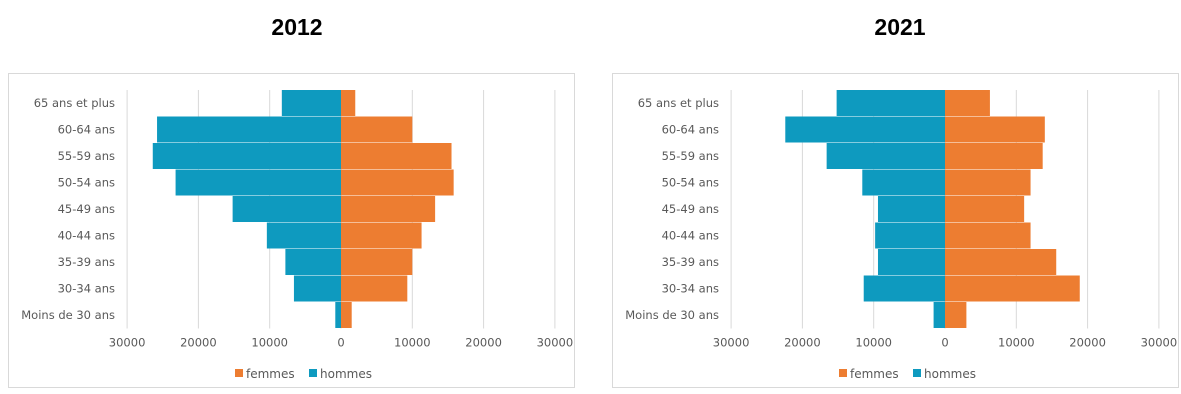 The height and width of the screenshot is (394, 1181). Describe the element at coordinates (297, 27) in the screenshot. I see `chart-title-2012: 2012` at that location.